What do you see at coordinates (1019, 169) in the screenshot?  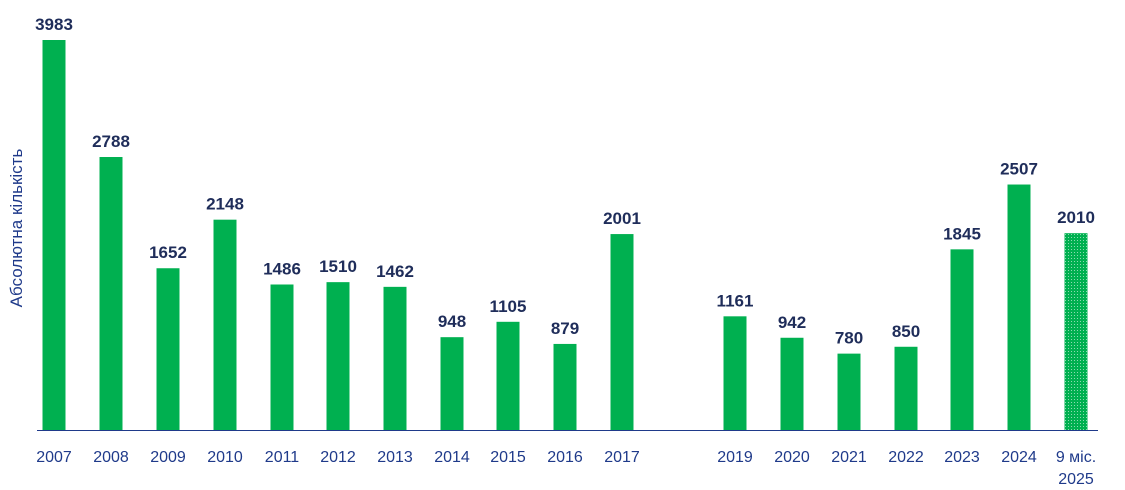 I see `data-label: 2507` at bounding box center [1019, 169].